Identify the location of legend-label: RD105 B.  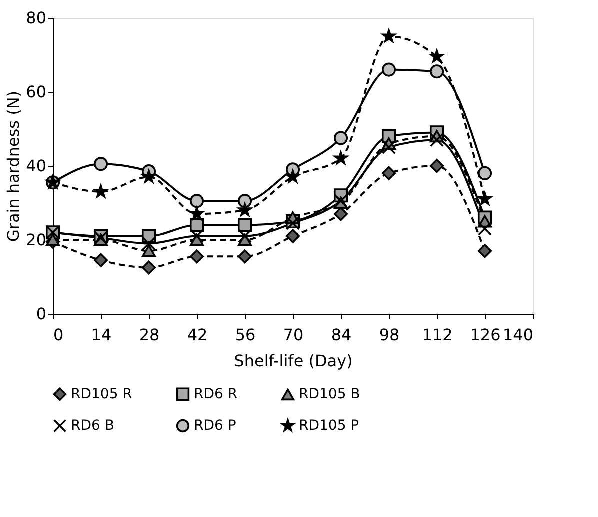
(329, 394).